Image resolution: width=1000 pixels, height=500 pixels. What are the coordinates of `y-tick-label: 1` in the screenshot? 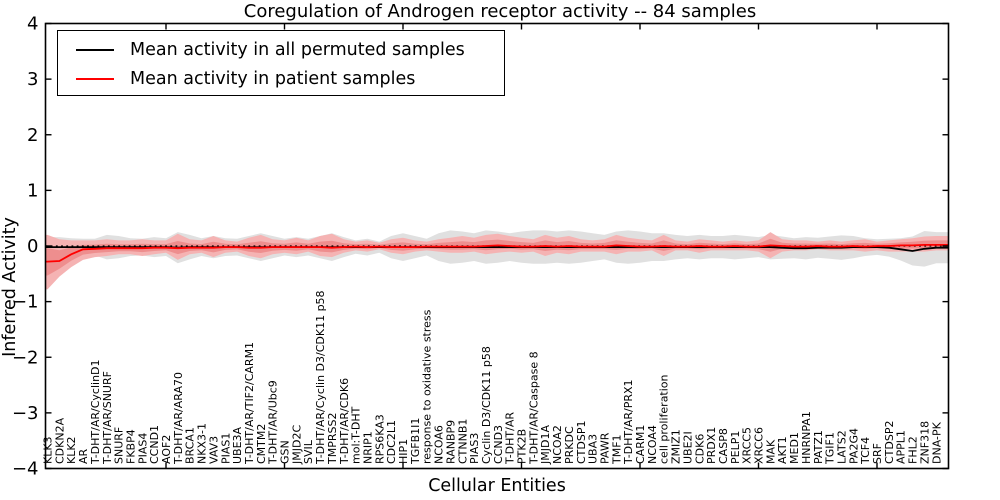 It's located at (32, 190).